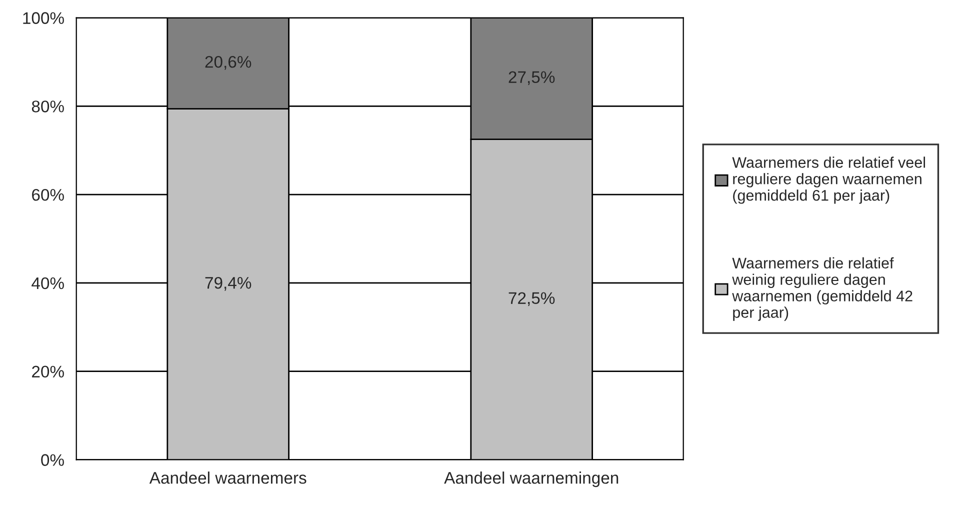  I want to click on y-tick-label: 40%, so click(48, 283).